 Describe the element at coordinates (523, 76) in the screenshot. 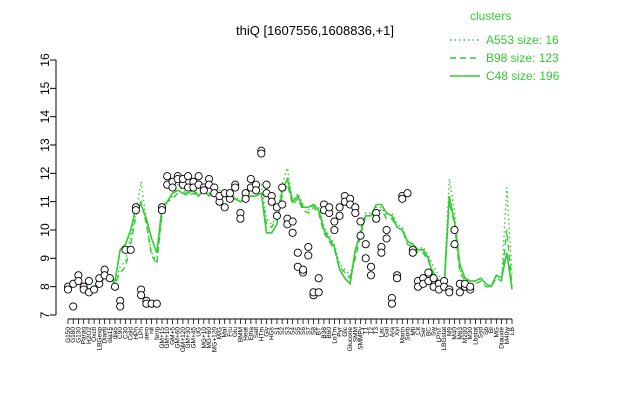

I see `legend-label: C48 size: 196` at that location.